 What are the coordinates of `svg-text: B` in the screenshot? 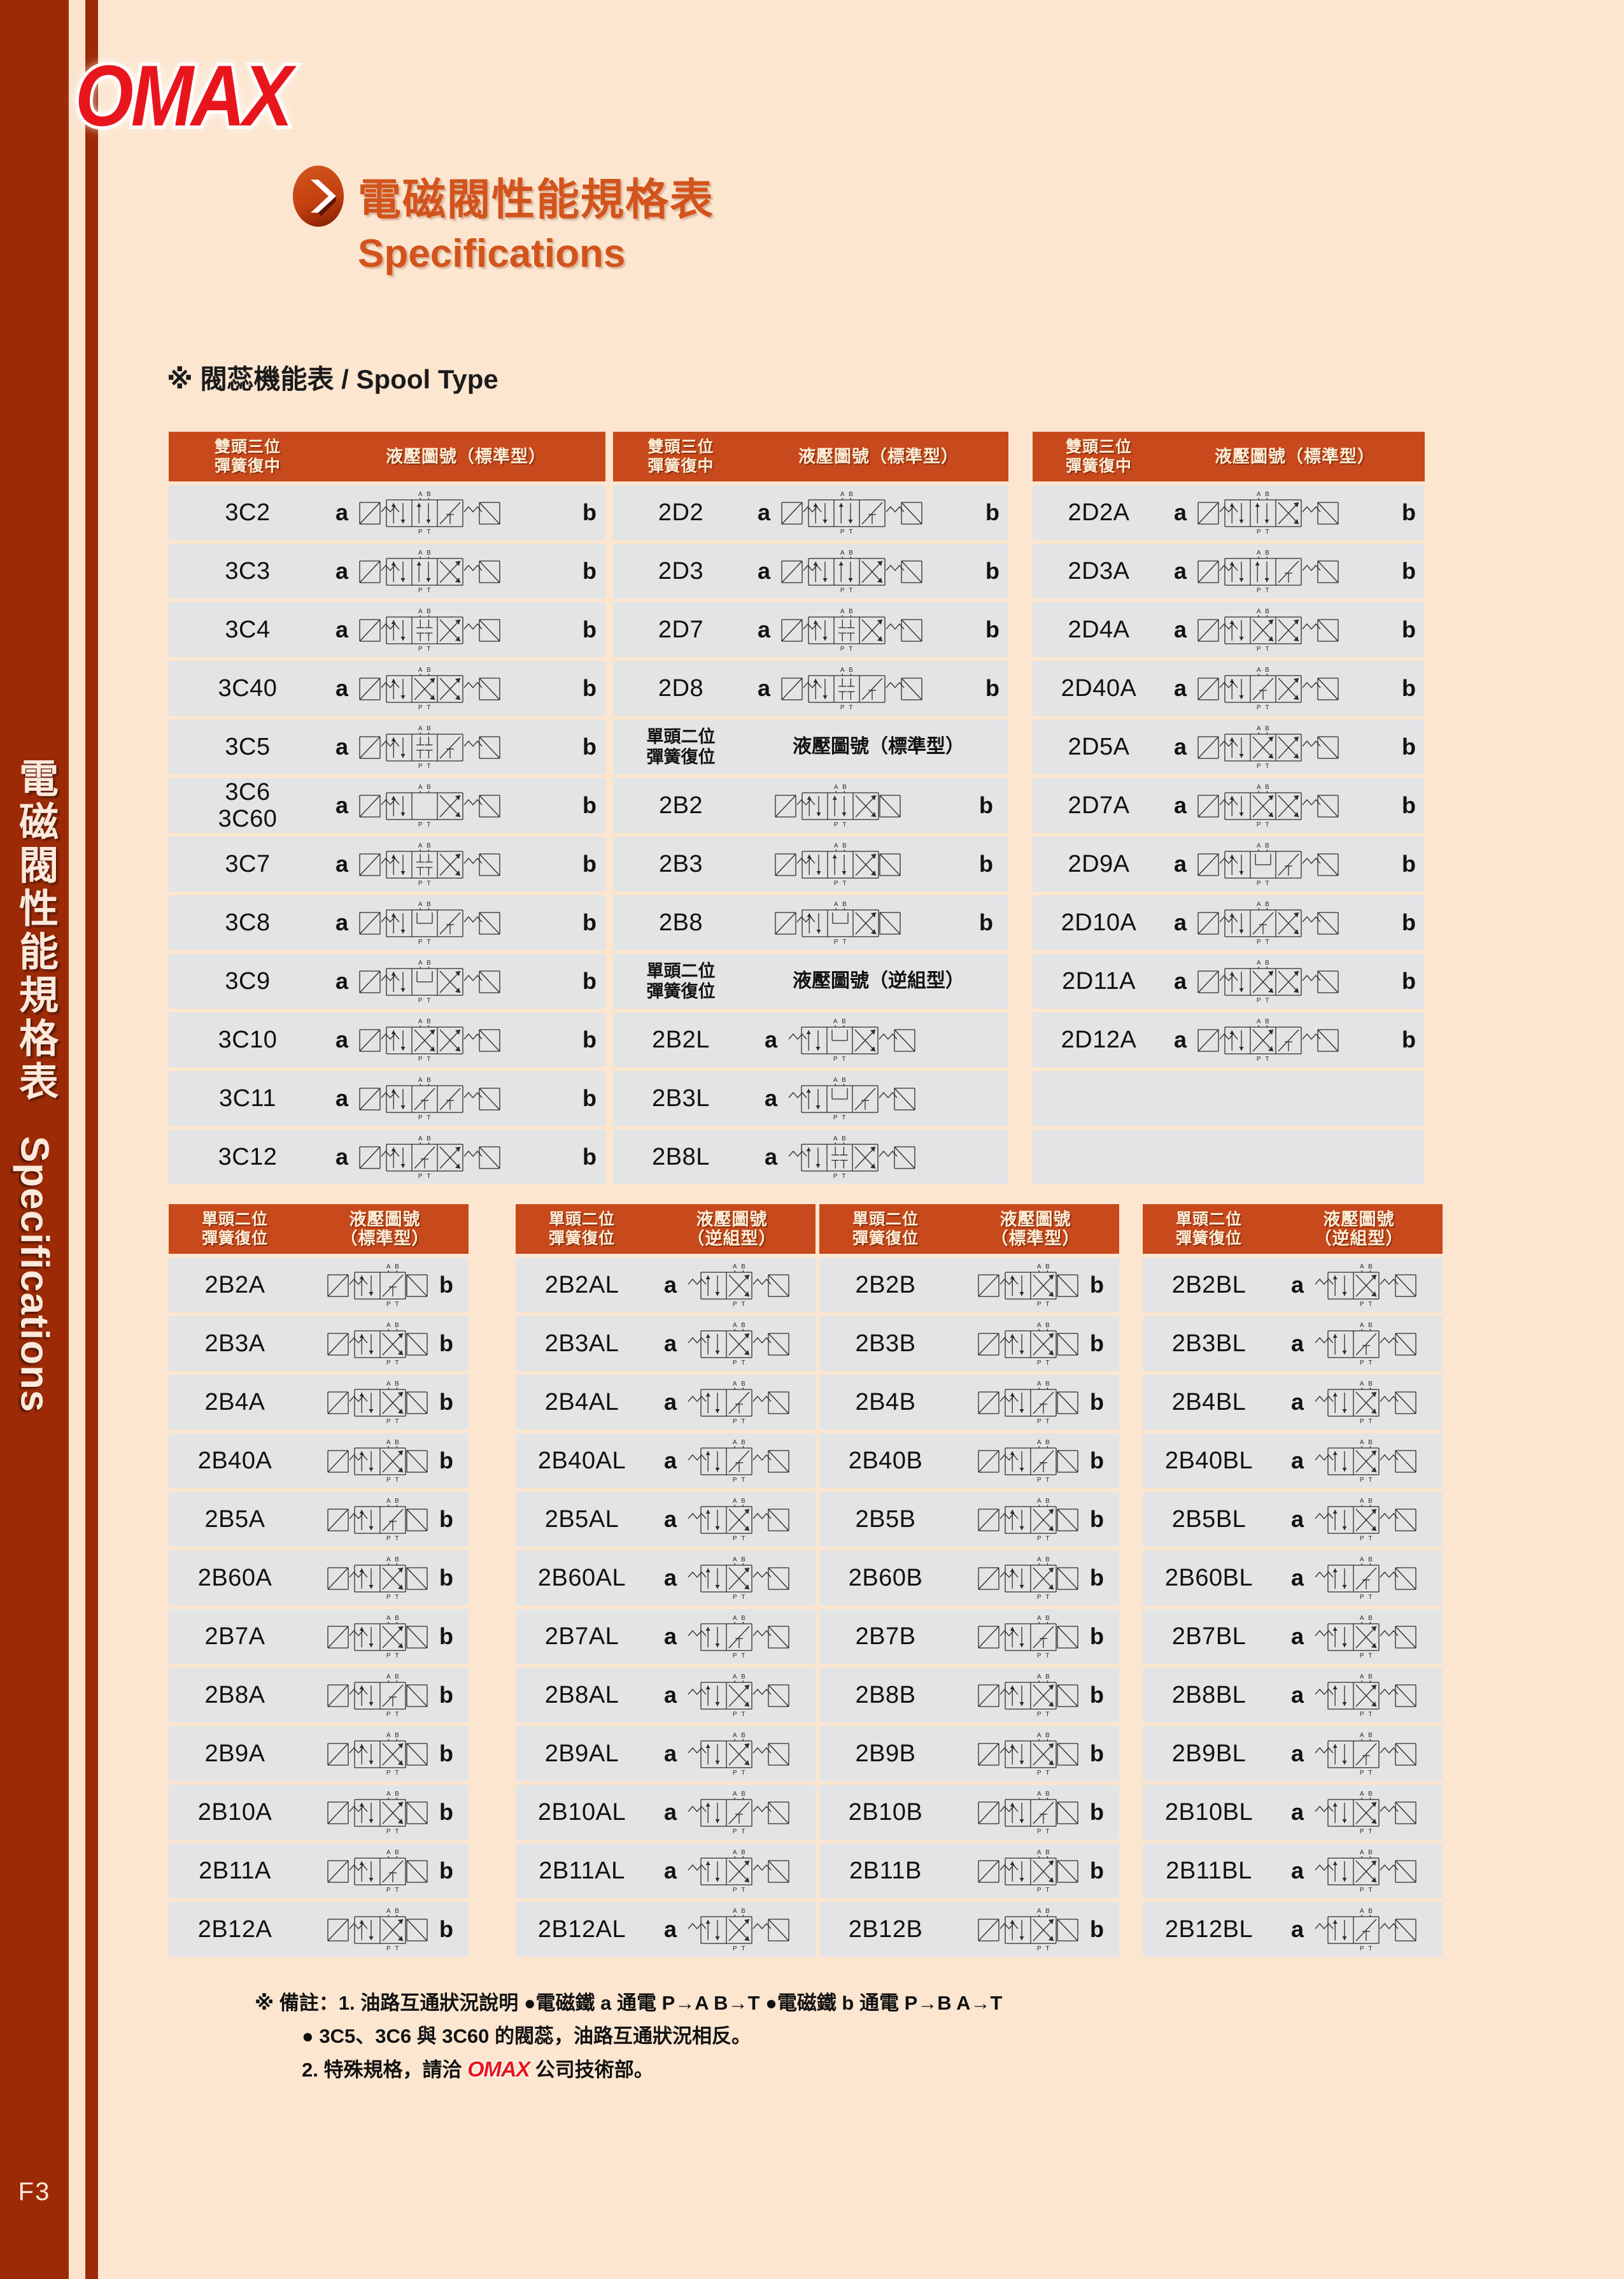 It's located at (844, 1021).